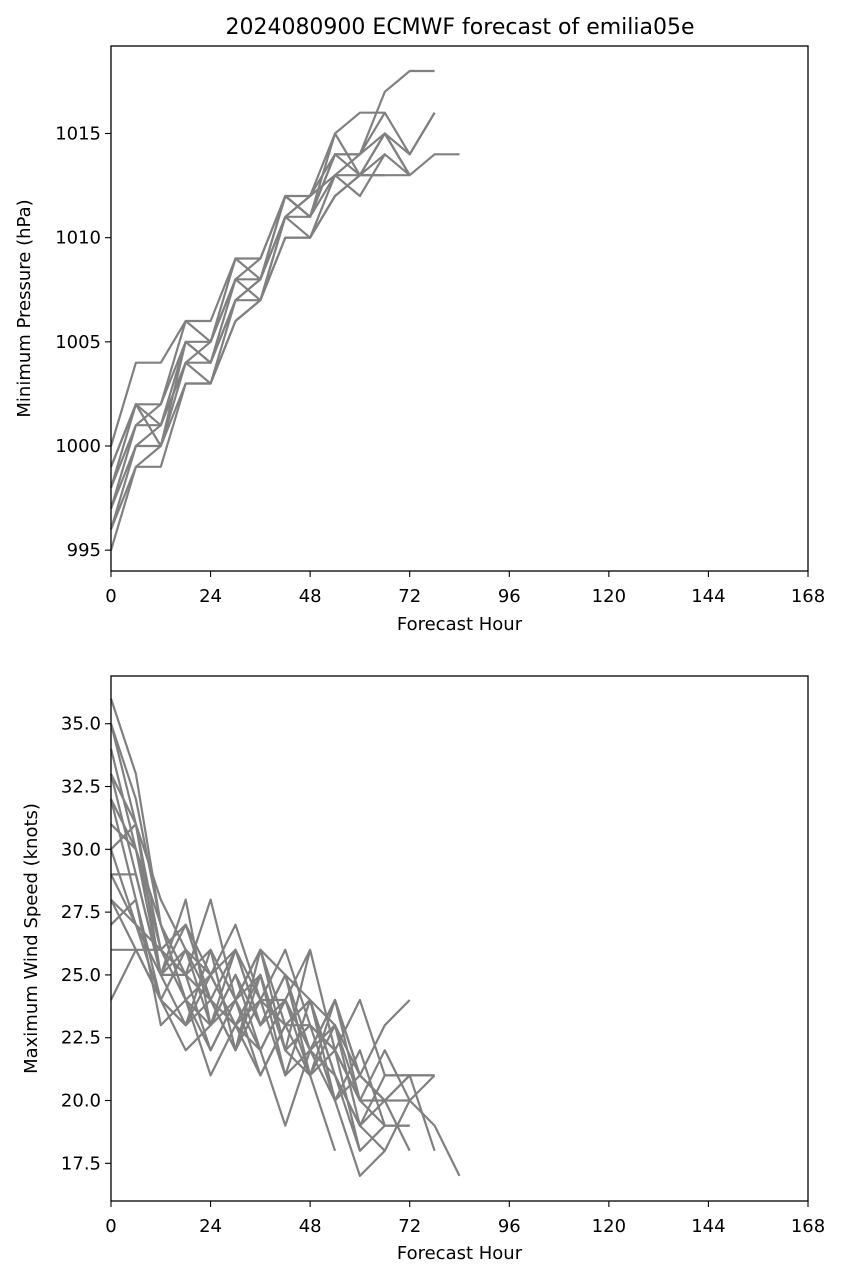 This screenshot has width=843, height=1279. What do you see at coordinates (708, 596) in the screenshot?
I see `pressure-x-tick-label: 144` at bounding box center [708, 596].